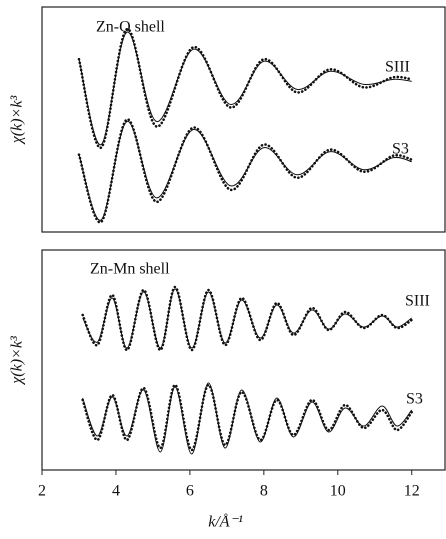  Describe the element at coordinates (225, 522) in the screenshot. I see `x-axis-label: k/Å⁻¹` at that location.